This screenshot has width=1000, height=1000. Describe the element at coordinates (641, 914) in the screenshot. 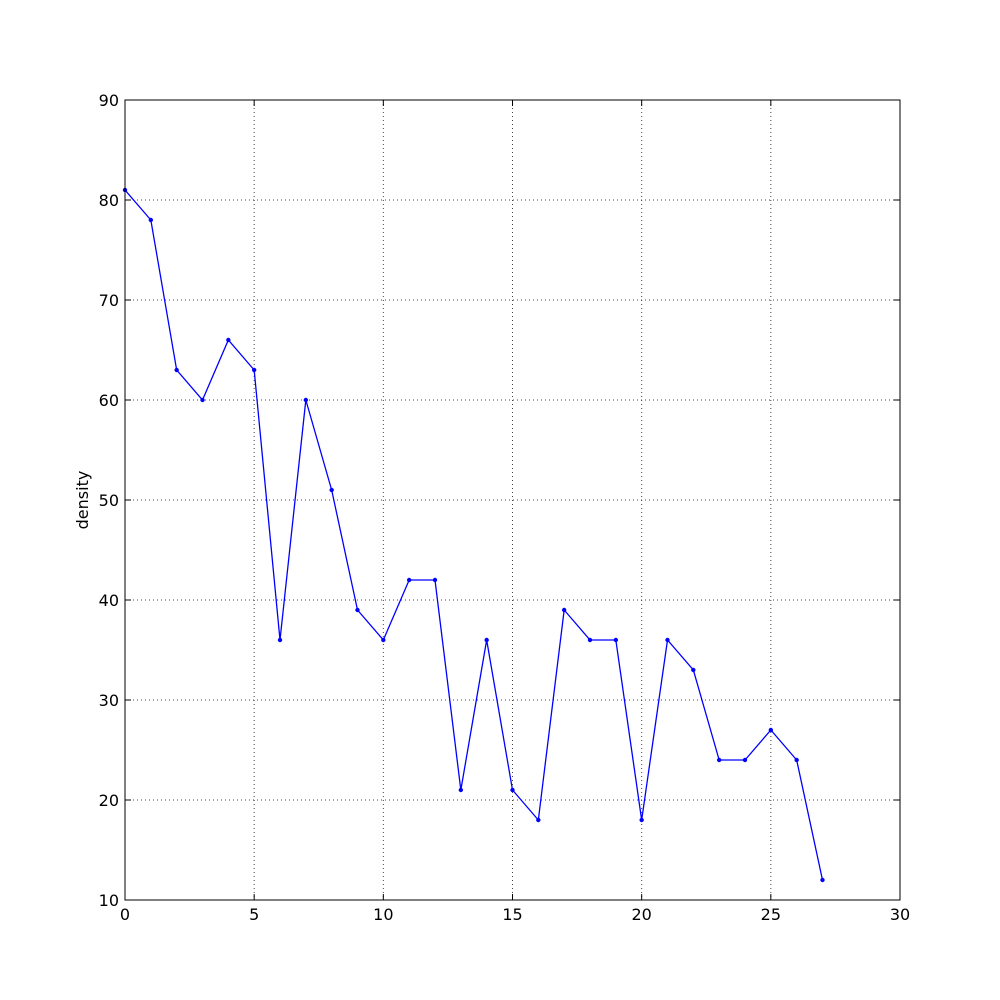

I see `x-tick-label: 20` at that location.